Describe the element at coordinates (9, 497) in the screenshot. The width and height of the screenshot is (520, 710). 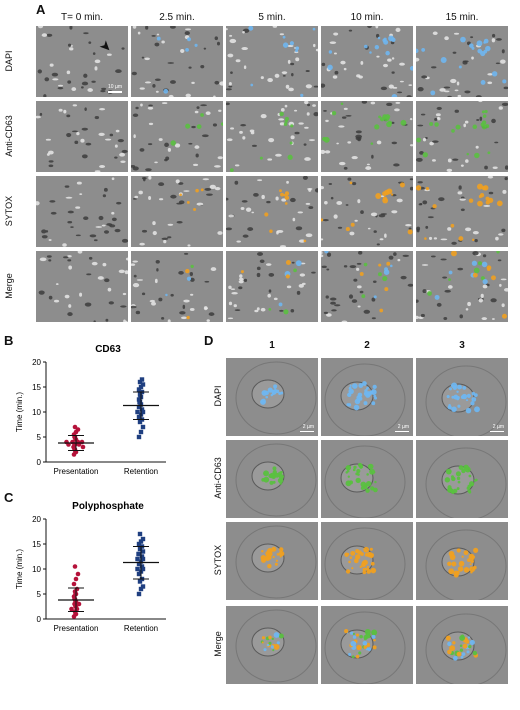
I see `panel-c-letter: C` at that location.